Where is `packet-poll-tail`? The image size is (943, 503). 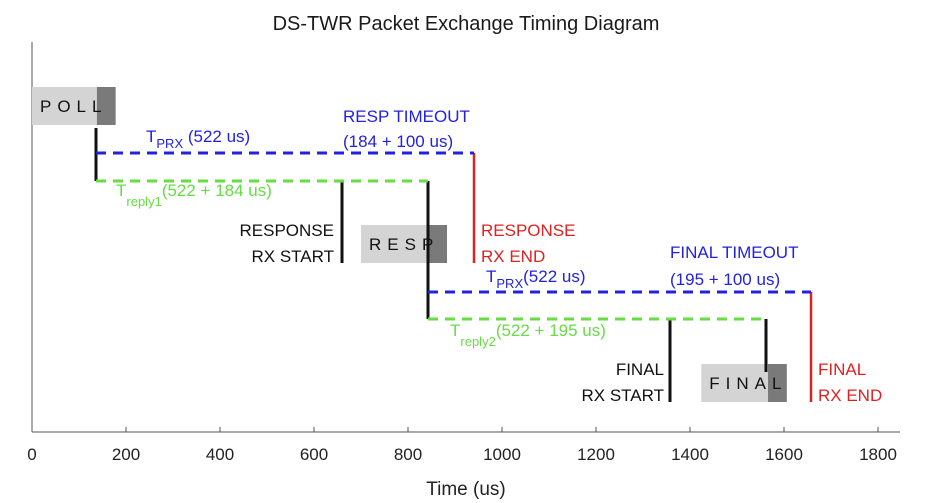 packet-poll-tail is located at coordinates (106, 106).